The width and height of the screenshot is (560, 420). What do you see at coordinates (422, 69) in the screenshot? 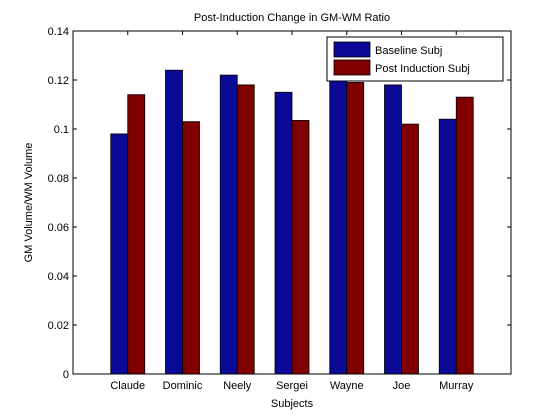
I see `legend-label: Post Induction Subj` at bounding box center [422, 69].